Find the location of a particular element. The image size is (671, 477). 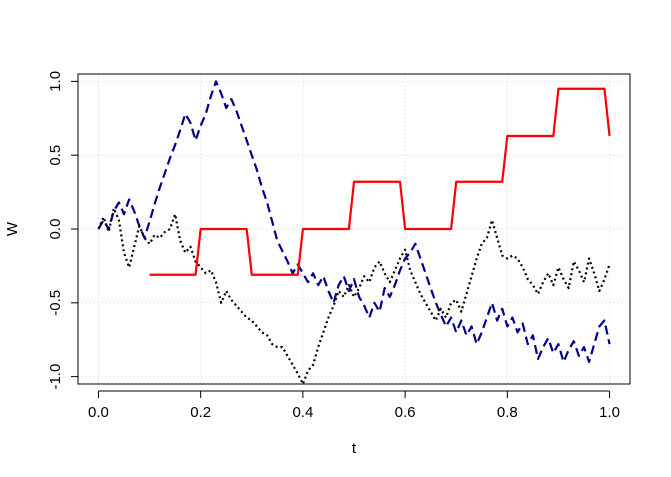

y-tick-label: -0.5 is located at coordinates (55, 303).